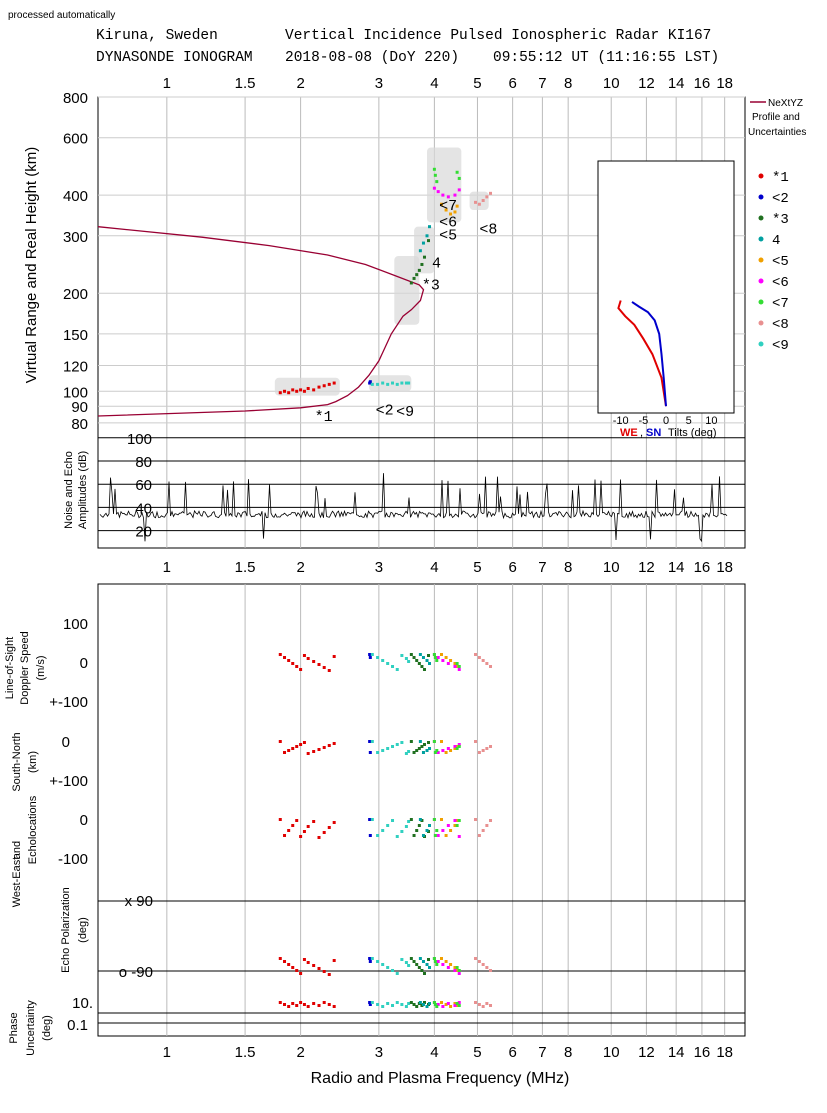  I want to click on freq-tick-label-top: 8, so click(568, 83).